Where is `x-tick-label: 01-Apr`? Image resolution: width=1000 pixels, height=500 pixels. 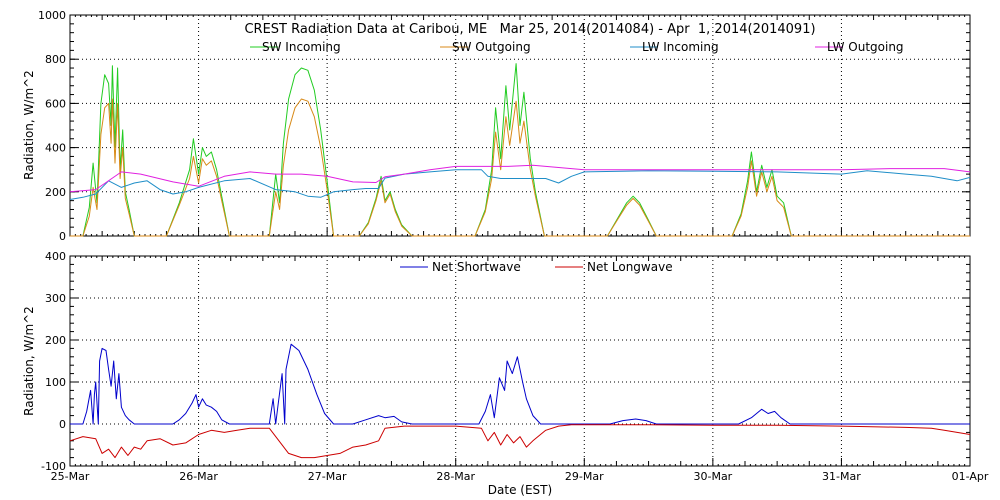 x-tick-label: 01-Apr is located at coordinates (970, 476).